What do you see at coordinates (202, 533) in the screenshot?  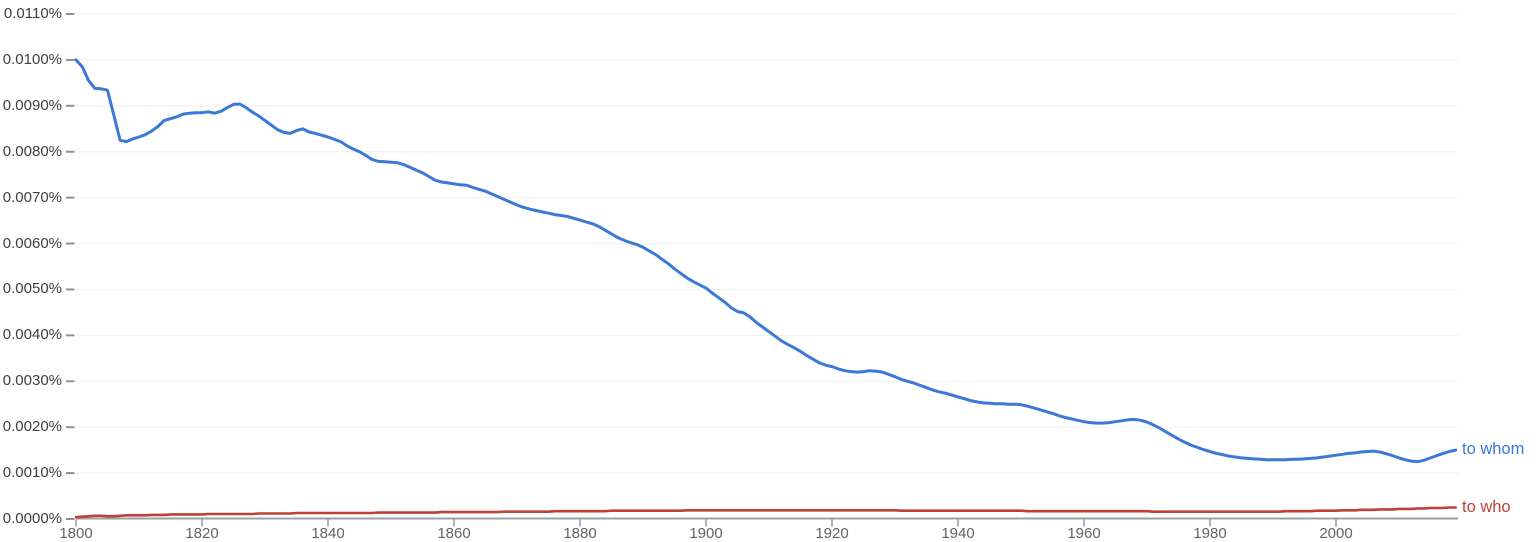 I see `x-axis-label: 1820` at bounding box center [202, 533].